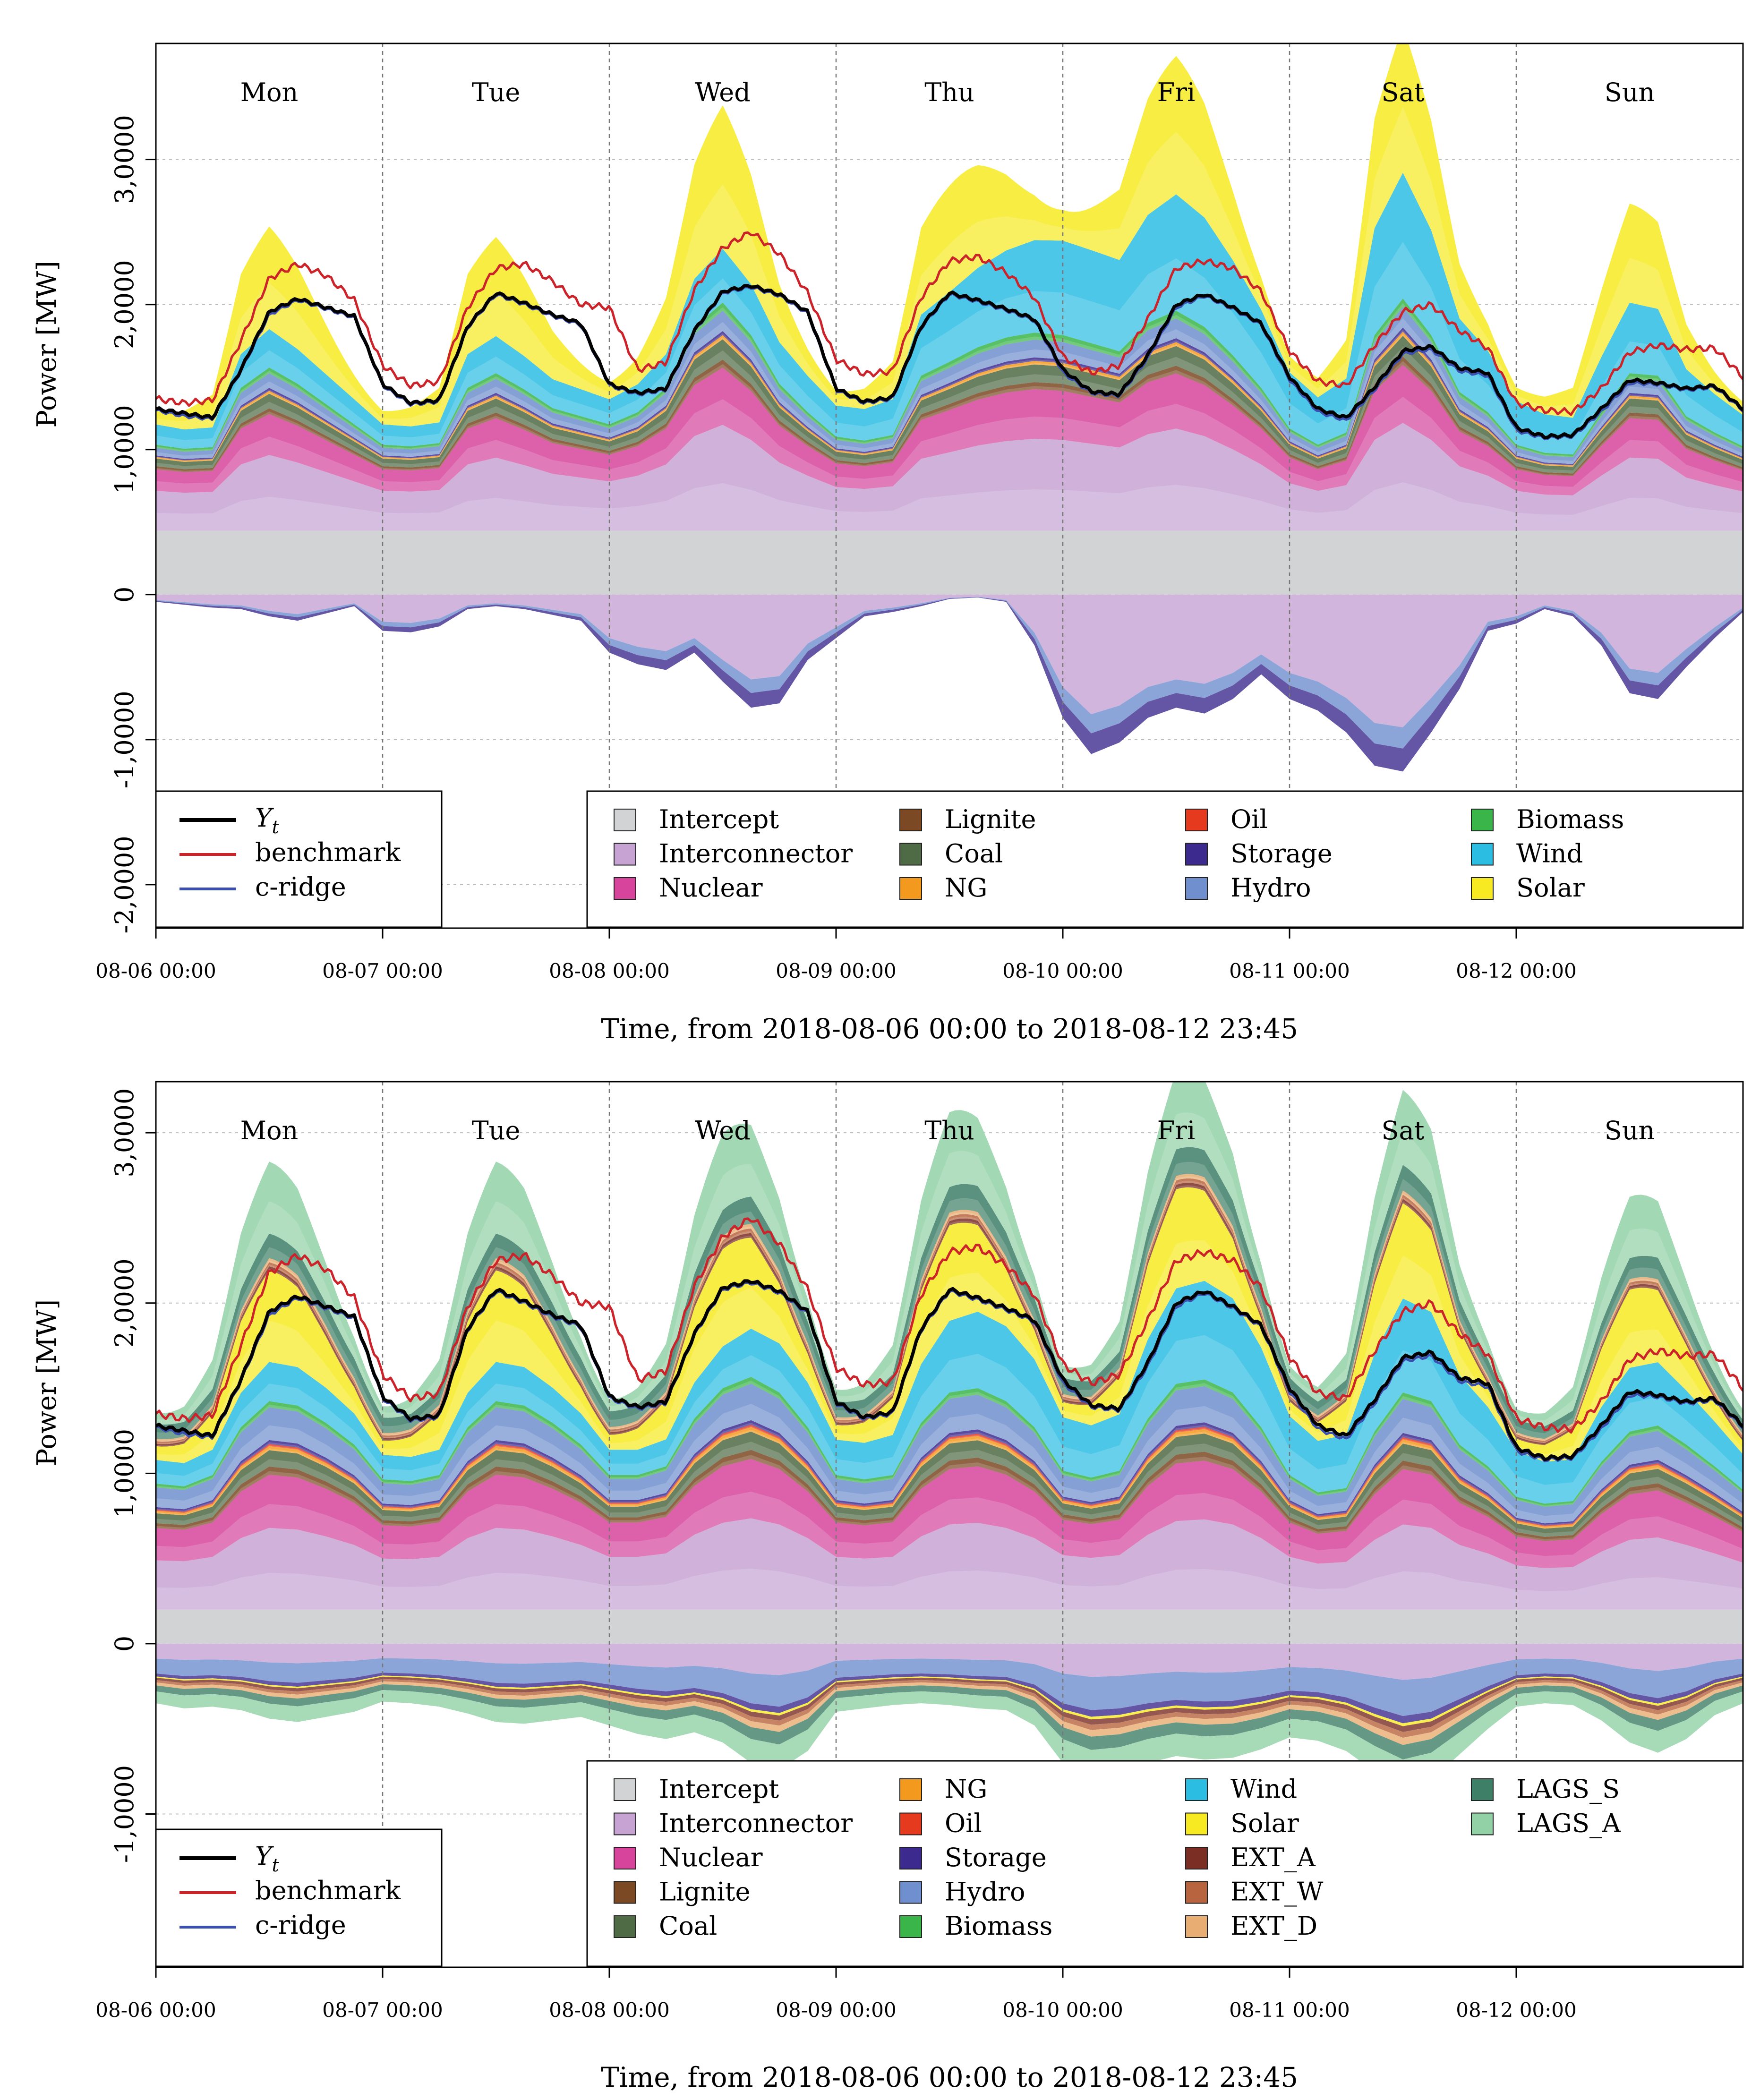 The height and width of the screenshot is (2100, 1760). I want to click on neg-band-interconnector, so click(950, 1661).